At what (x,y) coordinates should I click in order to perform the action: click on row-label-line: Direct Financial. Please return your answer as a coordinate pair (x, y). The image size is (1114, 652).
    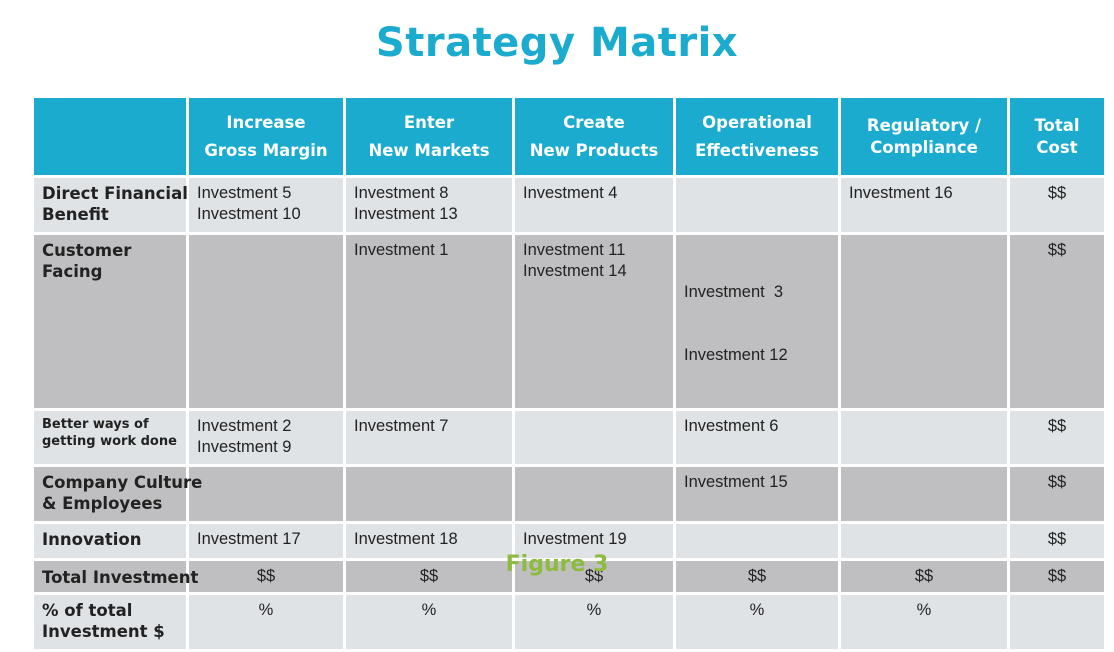
    Looking at the image, I should click on (115, 193).